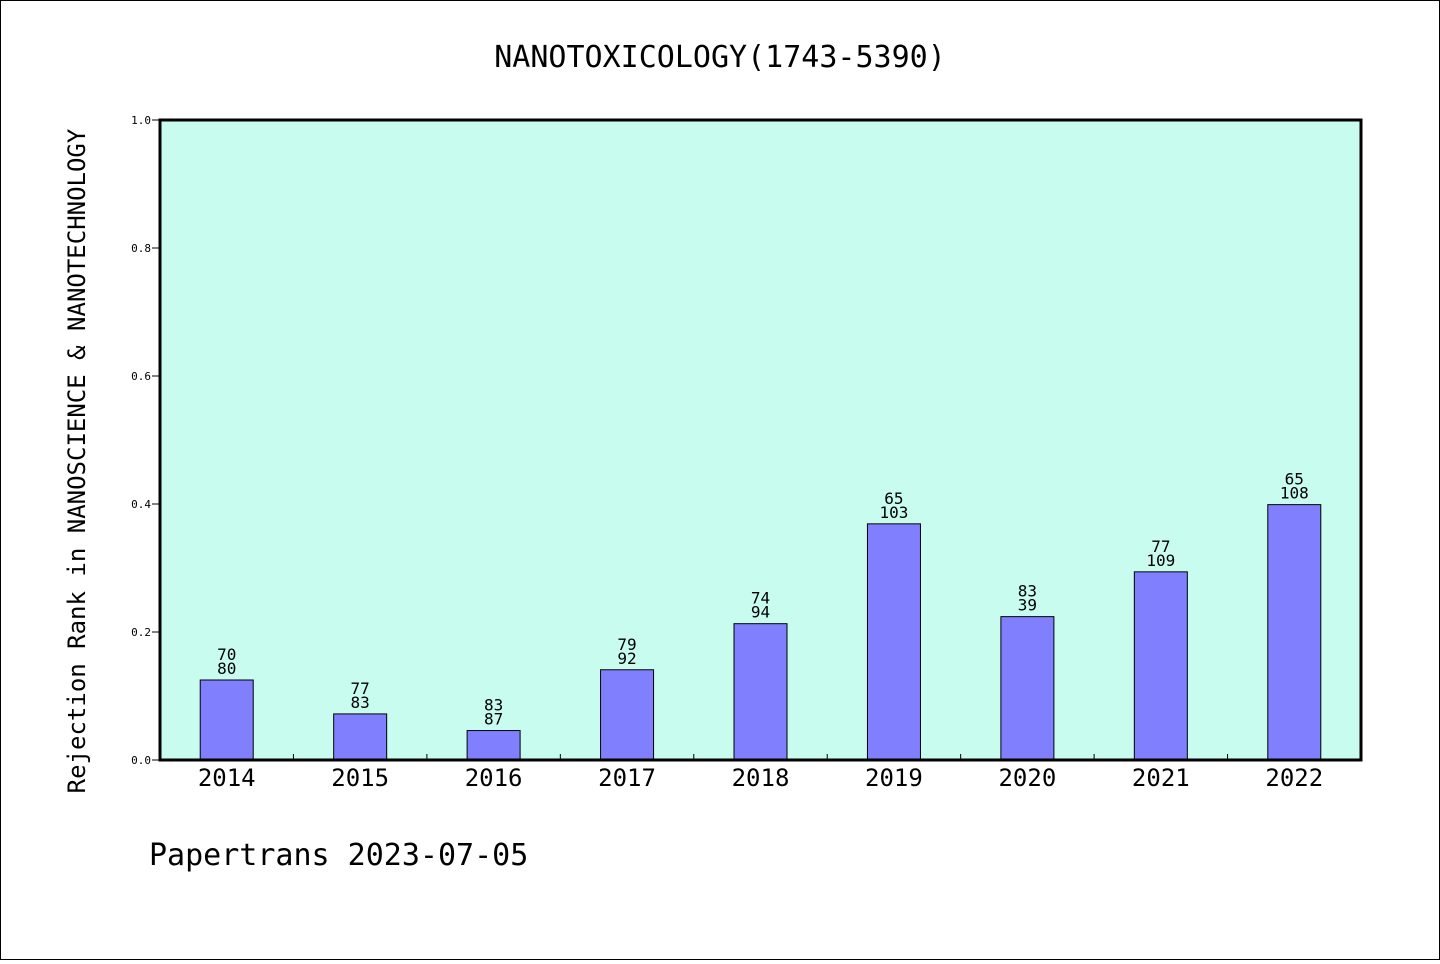  What do you see at coordinates (893, 512) in the screenshot?
I see `bar-label-bottom: 103` at bounding box center [893, 512].